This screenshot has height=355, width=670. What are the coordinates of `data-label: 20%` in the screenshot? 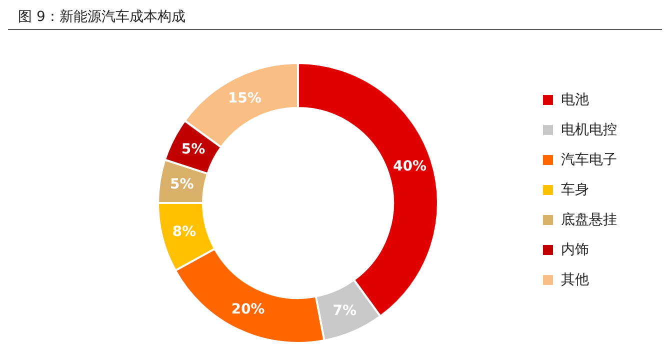 It's located at (248, 309).